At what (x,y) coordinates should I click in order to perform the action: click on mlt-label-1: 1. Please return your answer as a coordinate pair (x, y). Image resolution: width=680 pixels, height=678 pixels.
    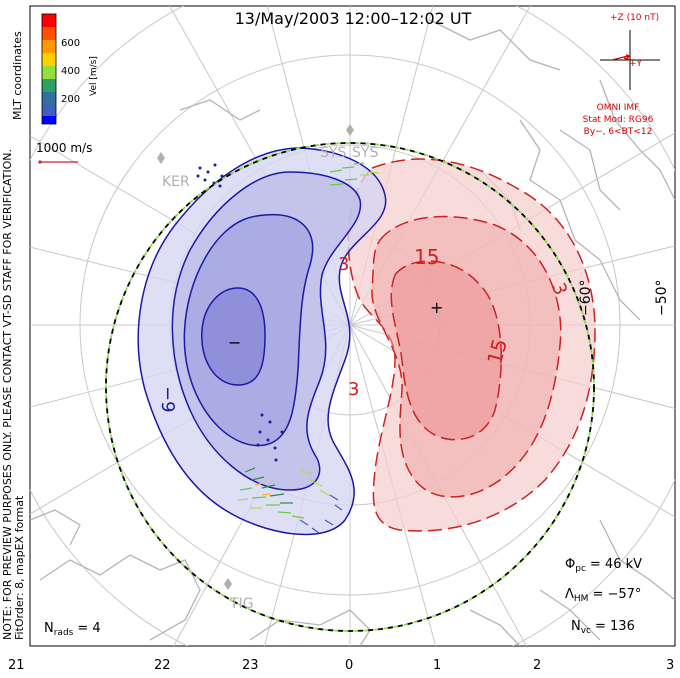
    Looking at the image, I should click on (437, 665).